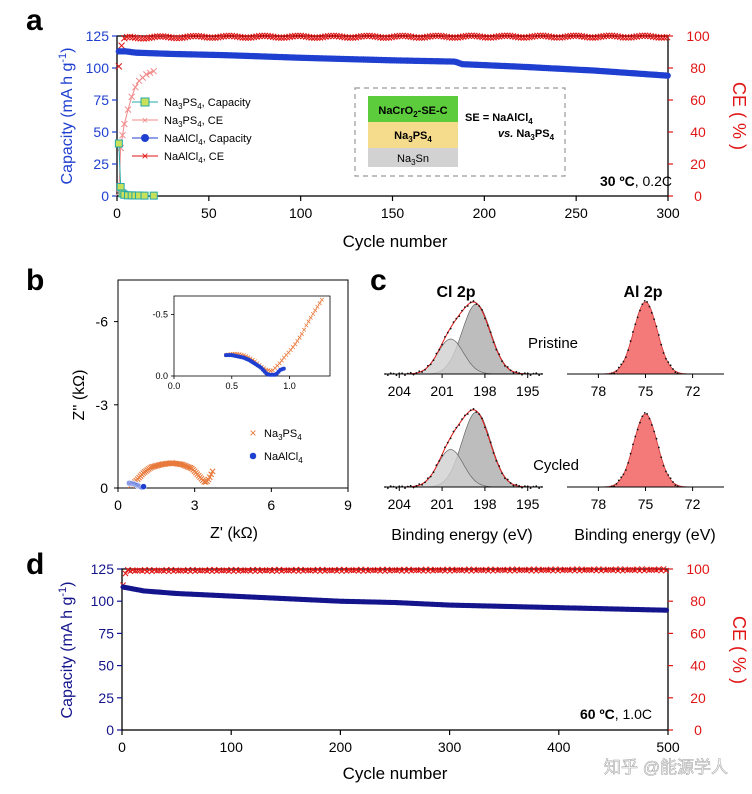 The width and height of the screenshot is (752, 794). Describe the element at coordinates (234, 533) in the screenshot. I see `panel-b-x-axis-label: Z' (kΩ)` at that location.